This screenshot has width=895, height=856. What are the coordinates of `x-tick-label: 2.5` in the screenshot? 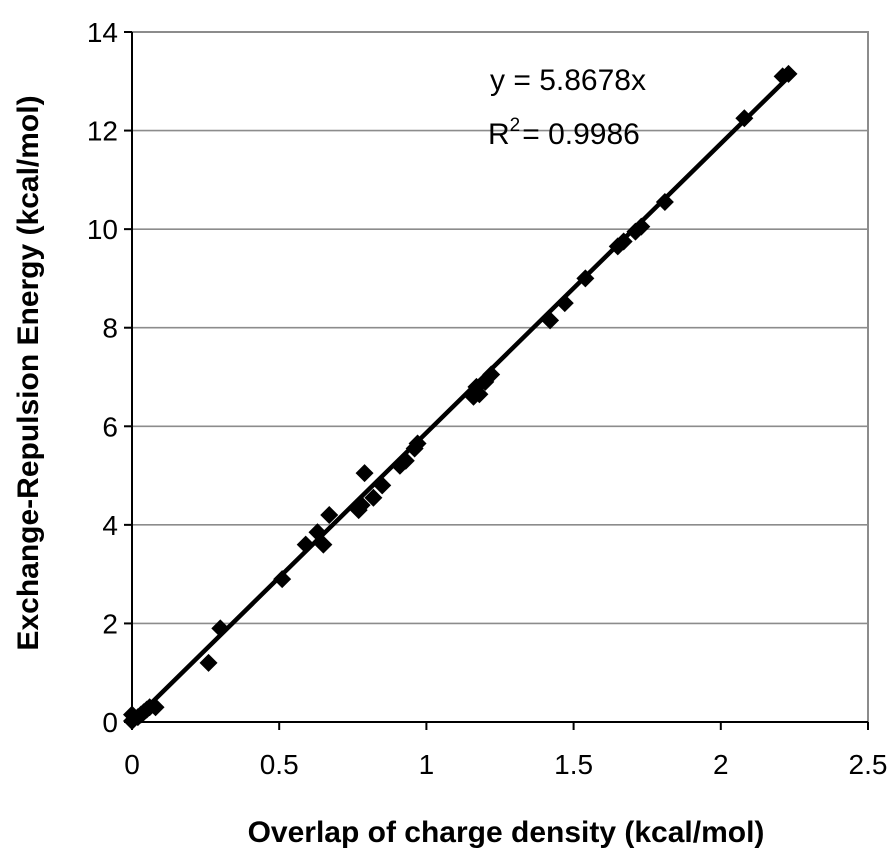 It's located at (868, 764).